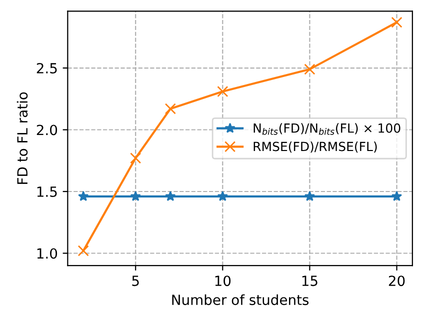 This screenshot has width=423, height=320. I want to click on y-tick-label: 1.0, so click(47, 253).